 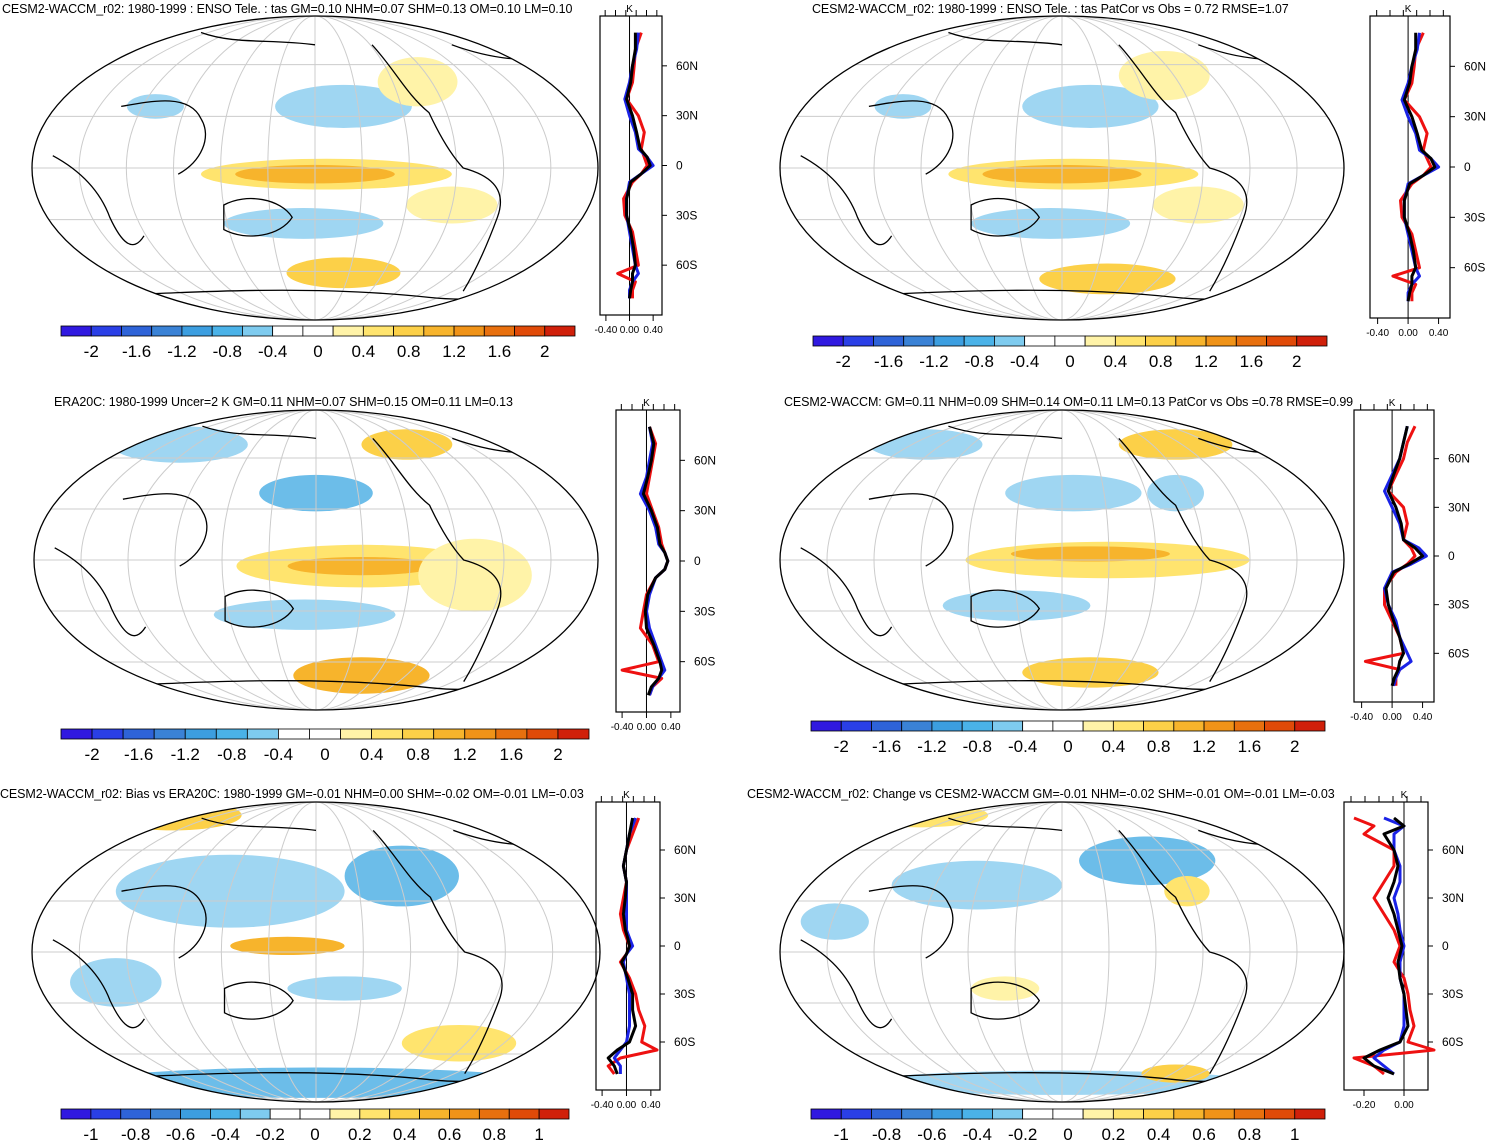 What do you see at coordinates (886, 1134) in the screenshot?
I see `colorbar-label: -0.8` at bounding box center [886, 1134].